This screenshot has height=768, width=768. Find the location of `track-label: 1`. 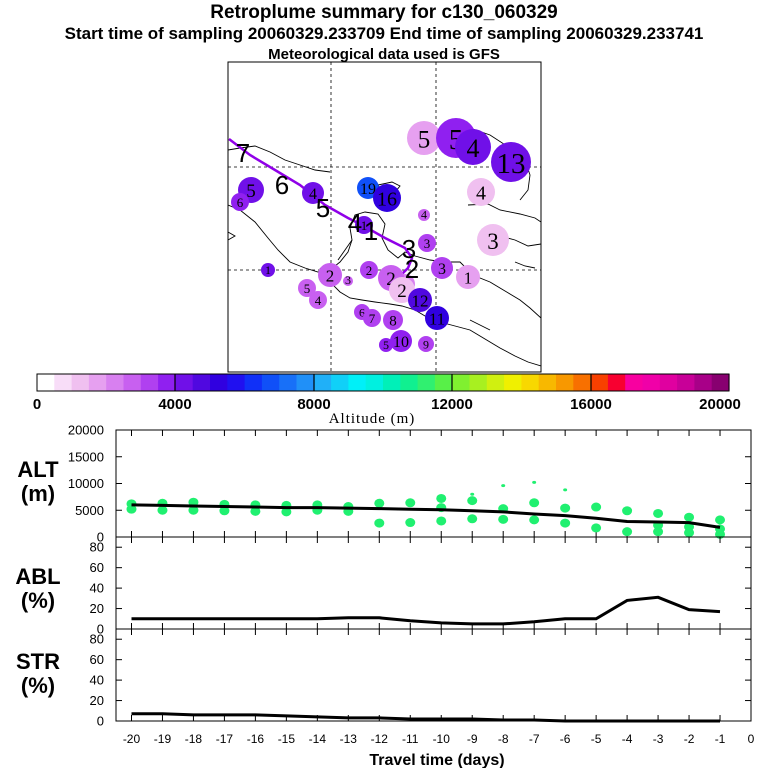

track-label: 1 is located at coordinates (371, 231).